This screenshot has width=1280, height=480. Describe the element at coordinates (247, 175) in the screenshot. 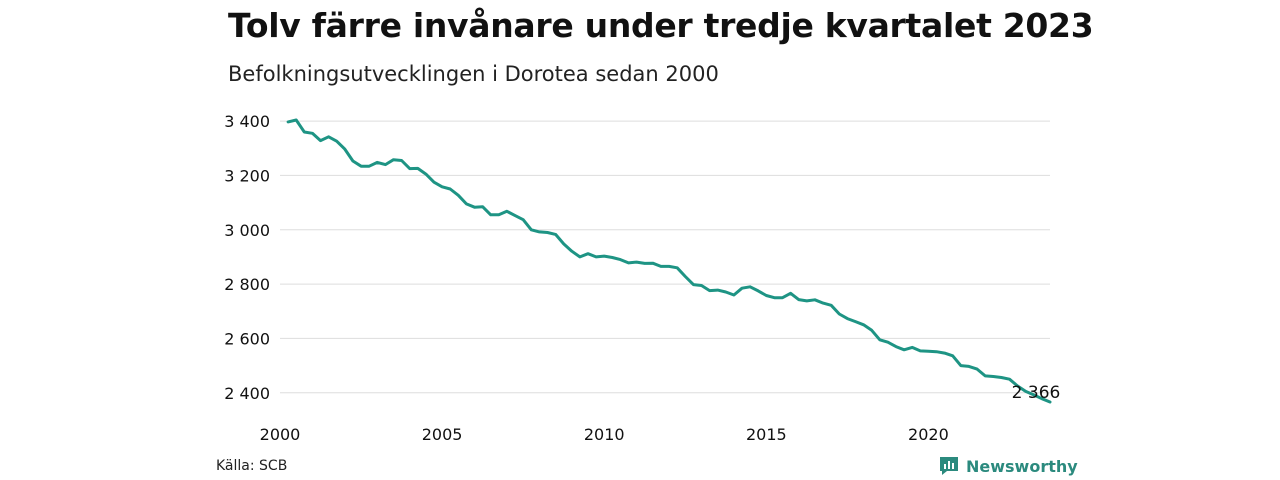

I see `y-tick-label: 3 200` at that location.